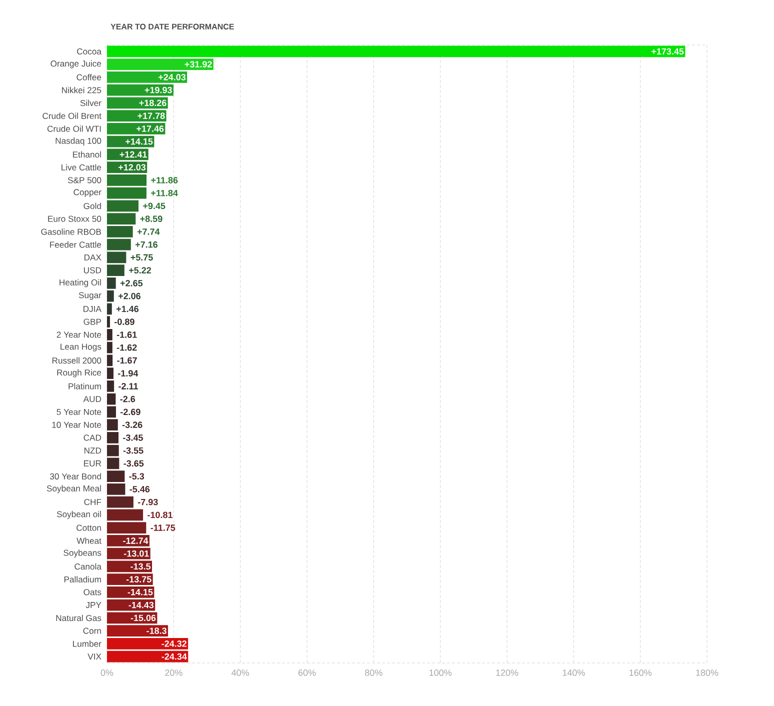 This screenshot has height=706, width=774. Describe the element at coordinates (141, 257) in the screenshot. I see `data-label: +5.75` at that location.